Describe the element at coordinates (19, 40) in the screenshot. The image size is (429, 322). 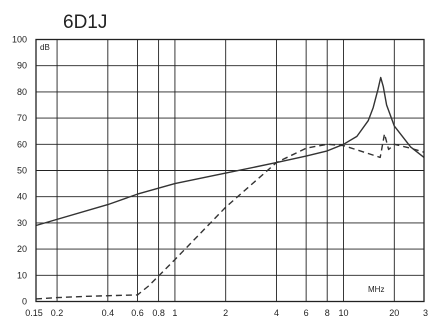
I see `y-tick-label: 100` at that location.